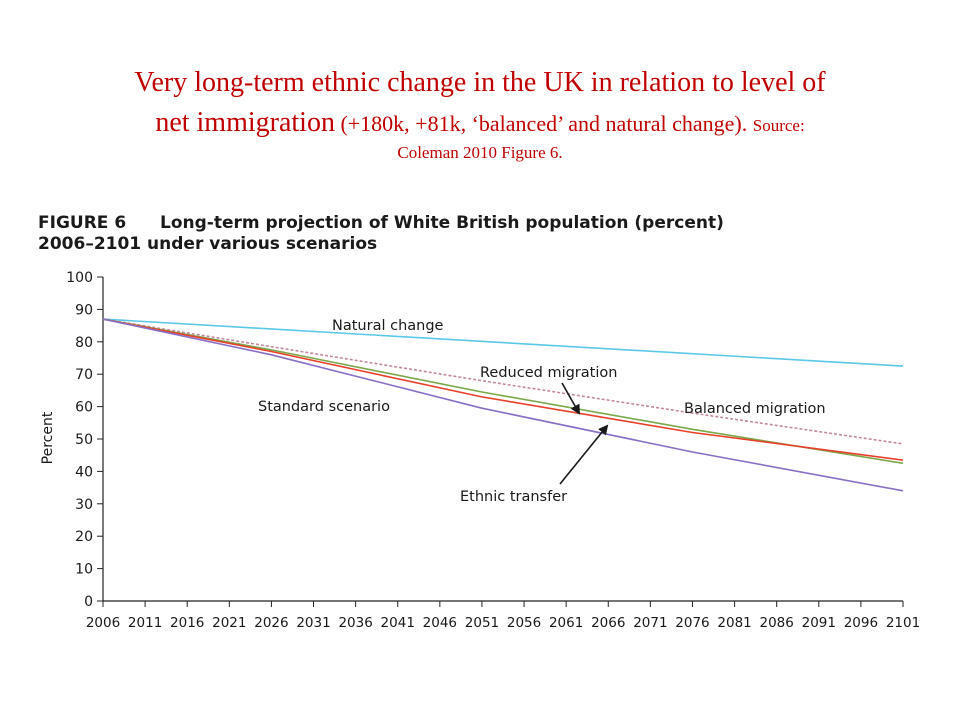 The width and height of the screenshot is (960, 720). What do you see at coordinates (313, 623) in the screenshot?
I see `x-tick-label: 2031` at bounding box center [313, 623].